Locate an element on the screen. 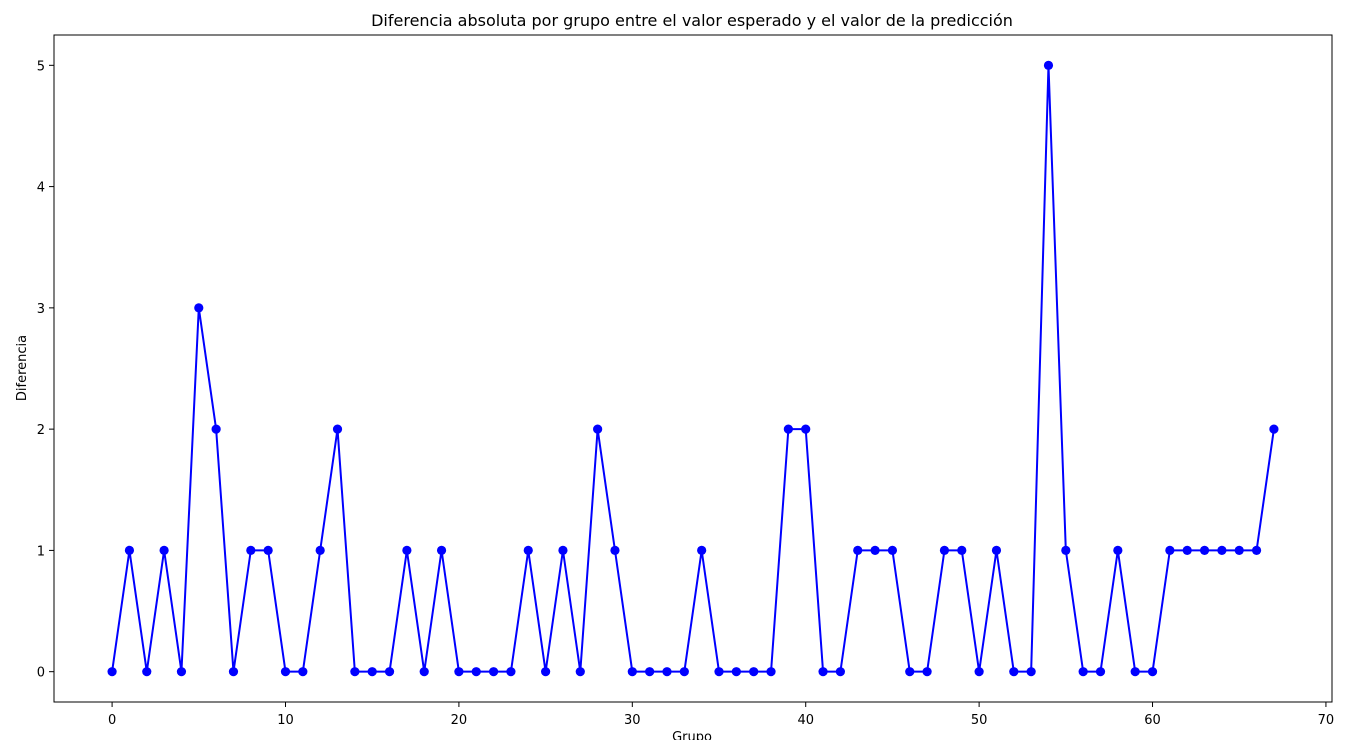  x-tick-label: 40 is located at coordinates (805, 720).